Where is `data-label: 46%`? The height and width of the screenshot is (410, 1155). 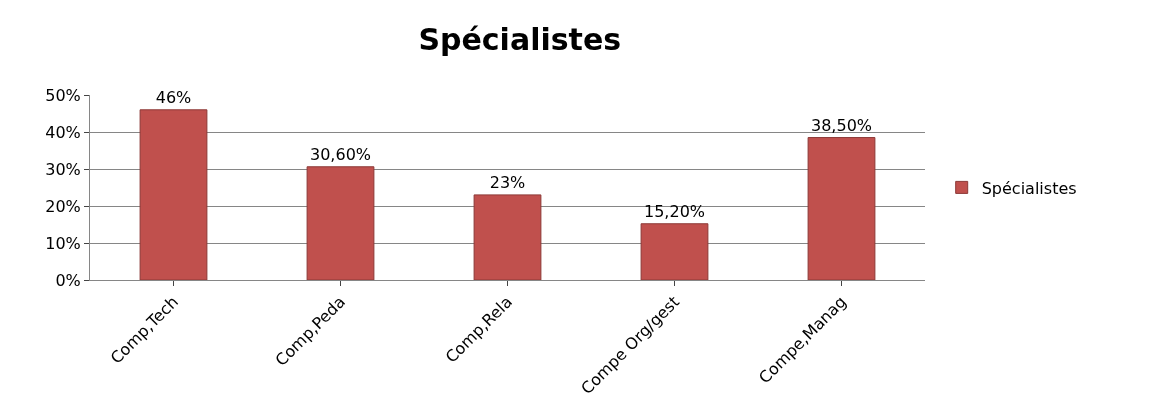
data-label: 46% is located at coordinates (173, 97).